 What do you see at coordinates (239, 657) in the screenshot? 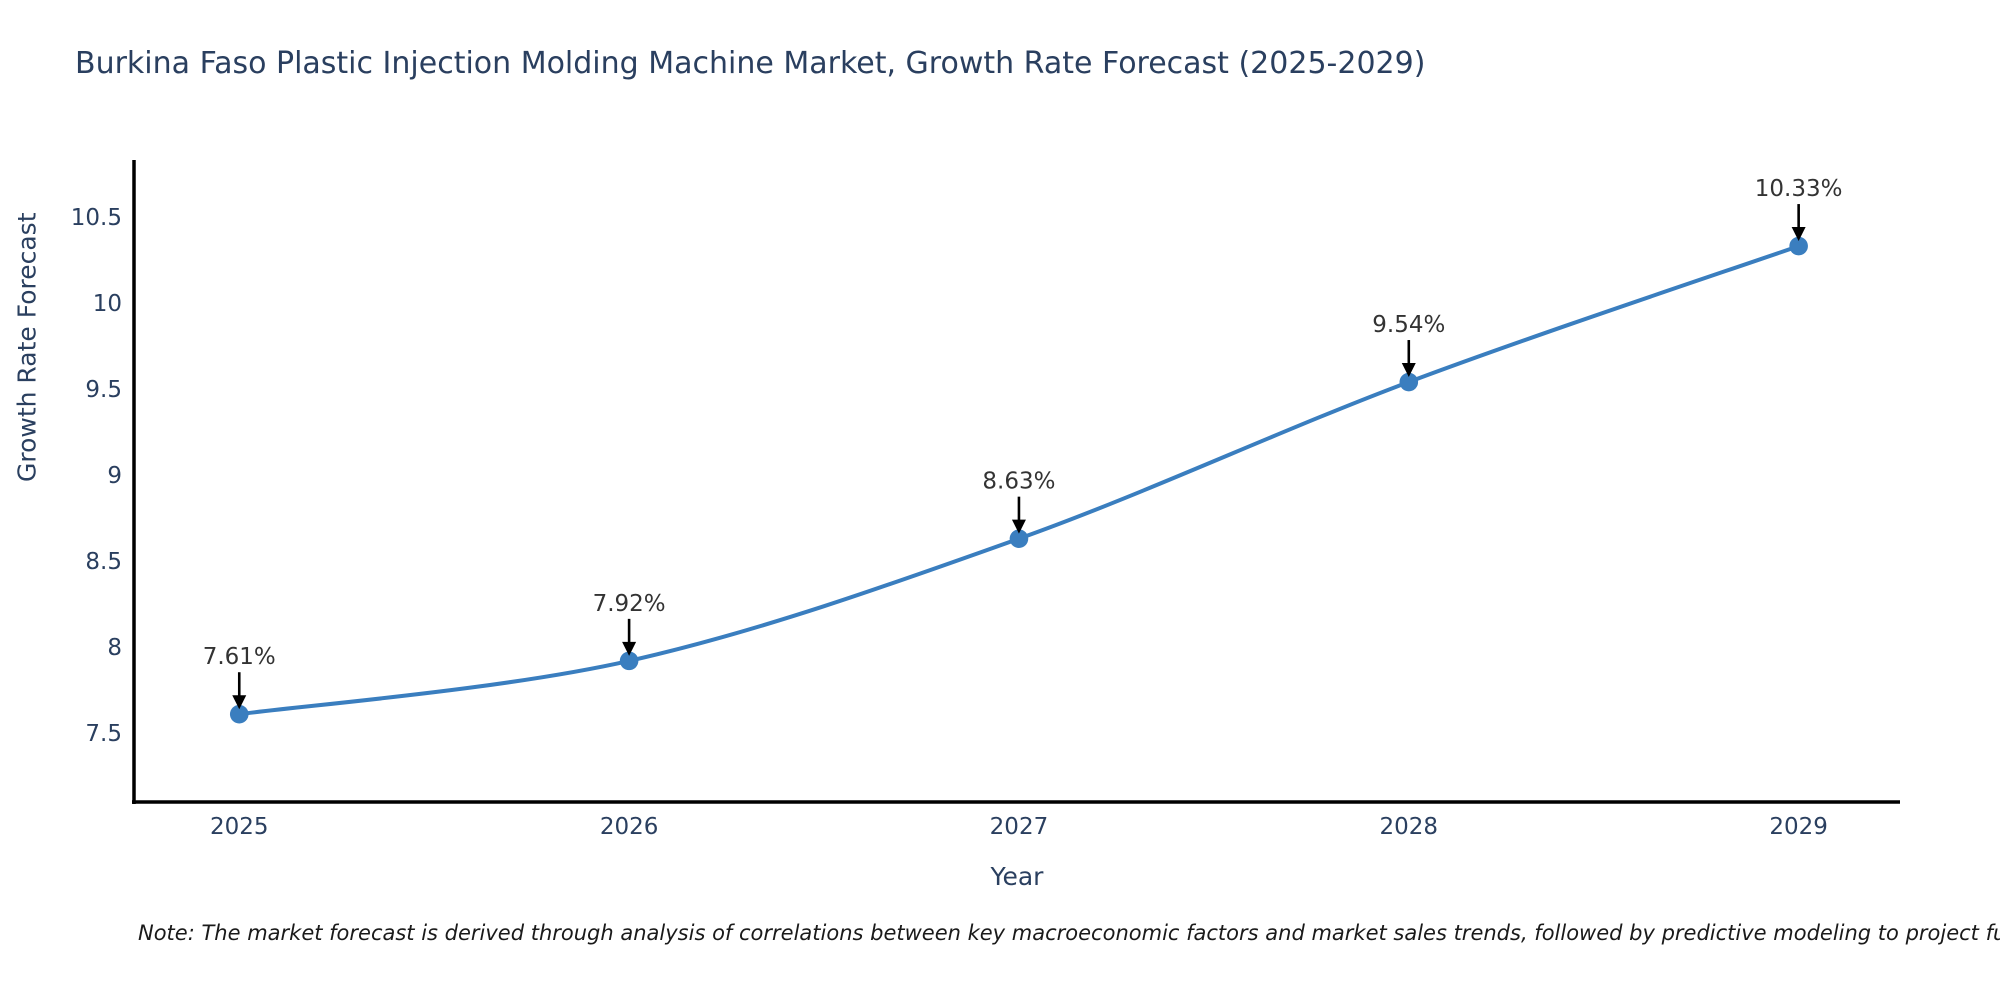
I see `data-point-label: 7.61%` at bounding box center [239, 657].